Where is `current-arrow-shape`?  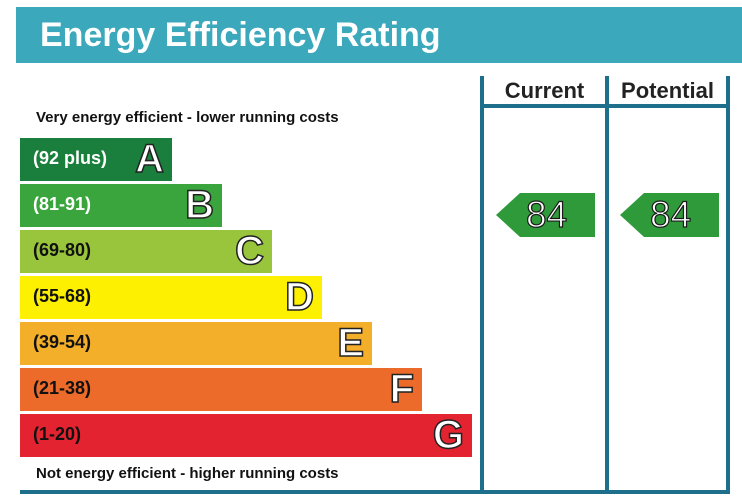
current-arrow-shape is located at coordinates (545, 215).